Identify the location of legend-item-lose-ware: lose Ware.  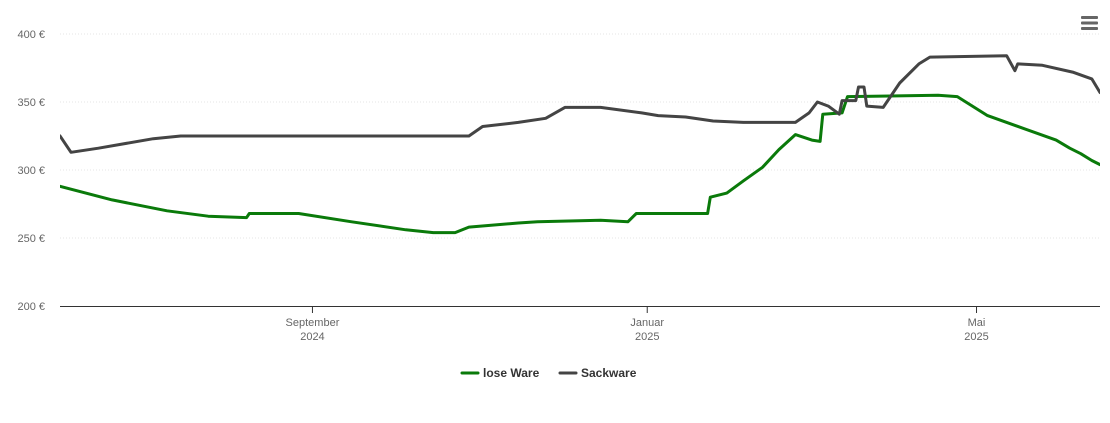
(500, 373).